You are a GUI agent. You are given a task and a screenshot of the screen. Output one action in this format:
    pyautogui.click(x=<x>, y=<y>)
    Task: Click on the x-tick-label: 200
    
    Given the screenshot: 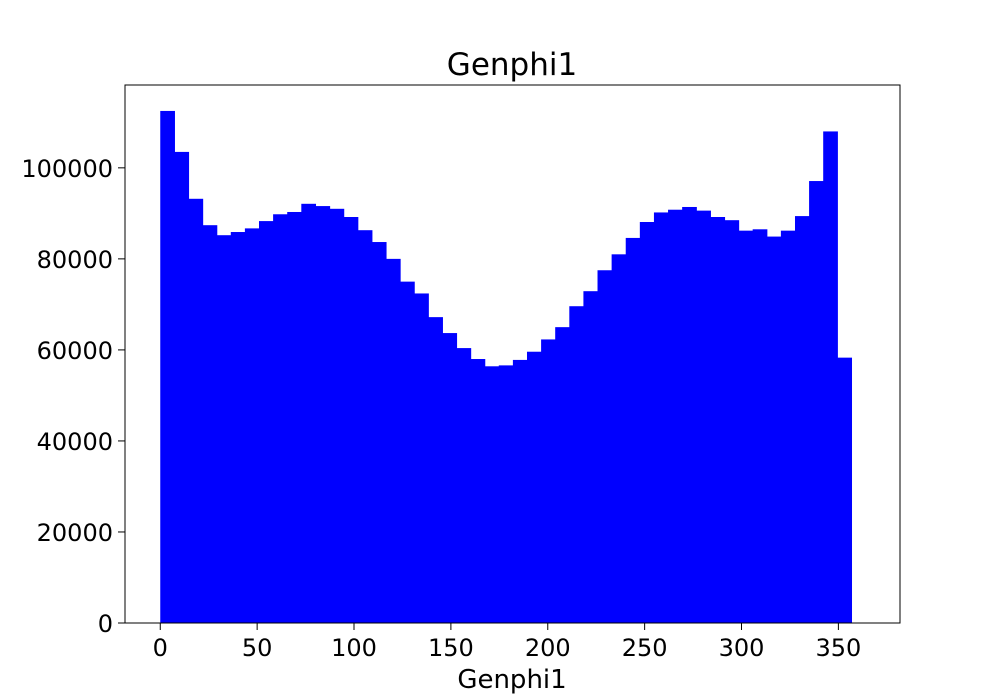 What is the action you would take?
    pyautogui.click(x=548, y=648)
    